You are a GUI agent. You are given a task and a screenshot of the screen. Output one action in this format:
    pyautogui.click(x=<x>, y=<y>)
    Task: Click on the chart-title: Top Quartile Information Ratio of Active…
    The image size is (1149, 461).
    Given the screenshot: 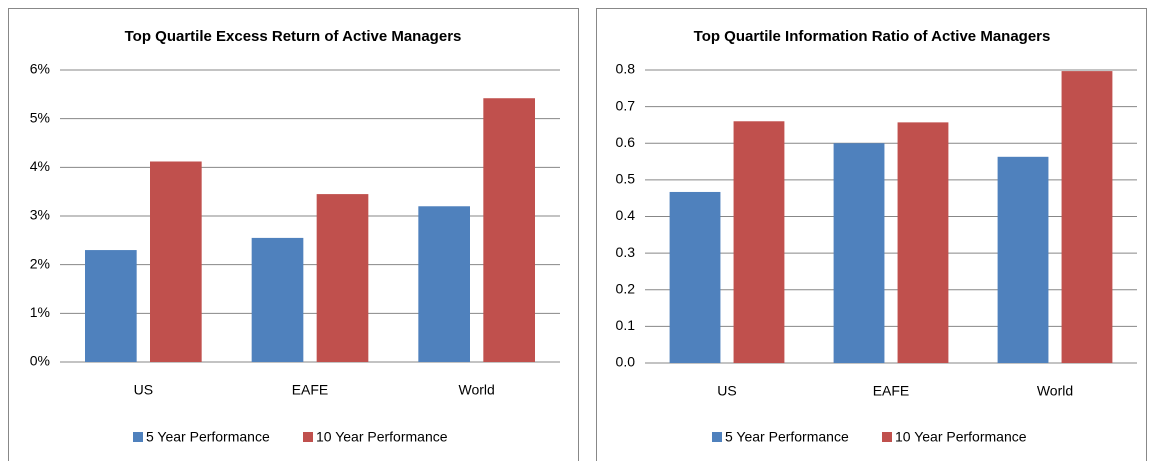 What is the action you would take?
    pyautogui.click(x=872, y=36)
    